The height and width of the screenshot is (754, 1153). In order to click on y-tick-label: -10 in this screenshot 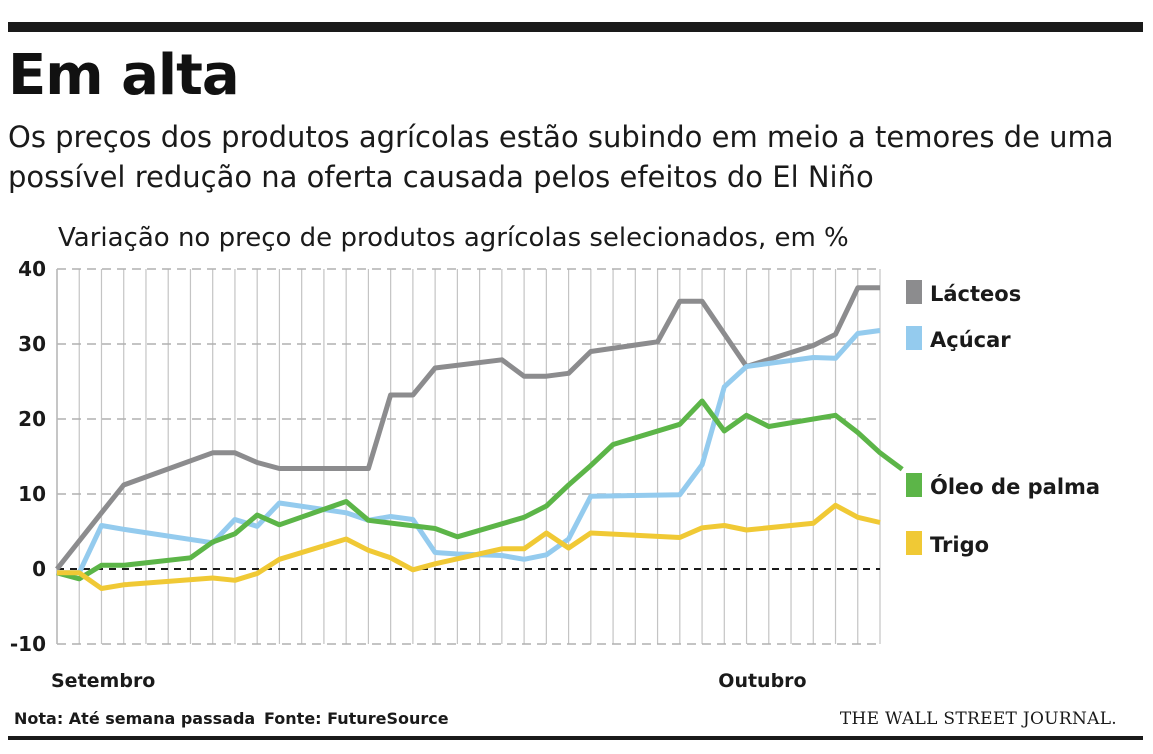, I will do `click(28, 644)`.